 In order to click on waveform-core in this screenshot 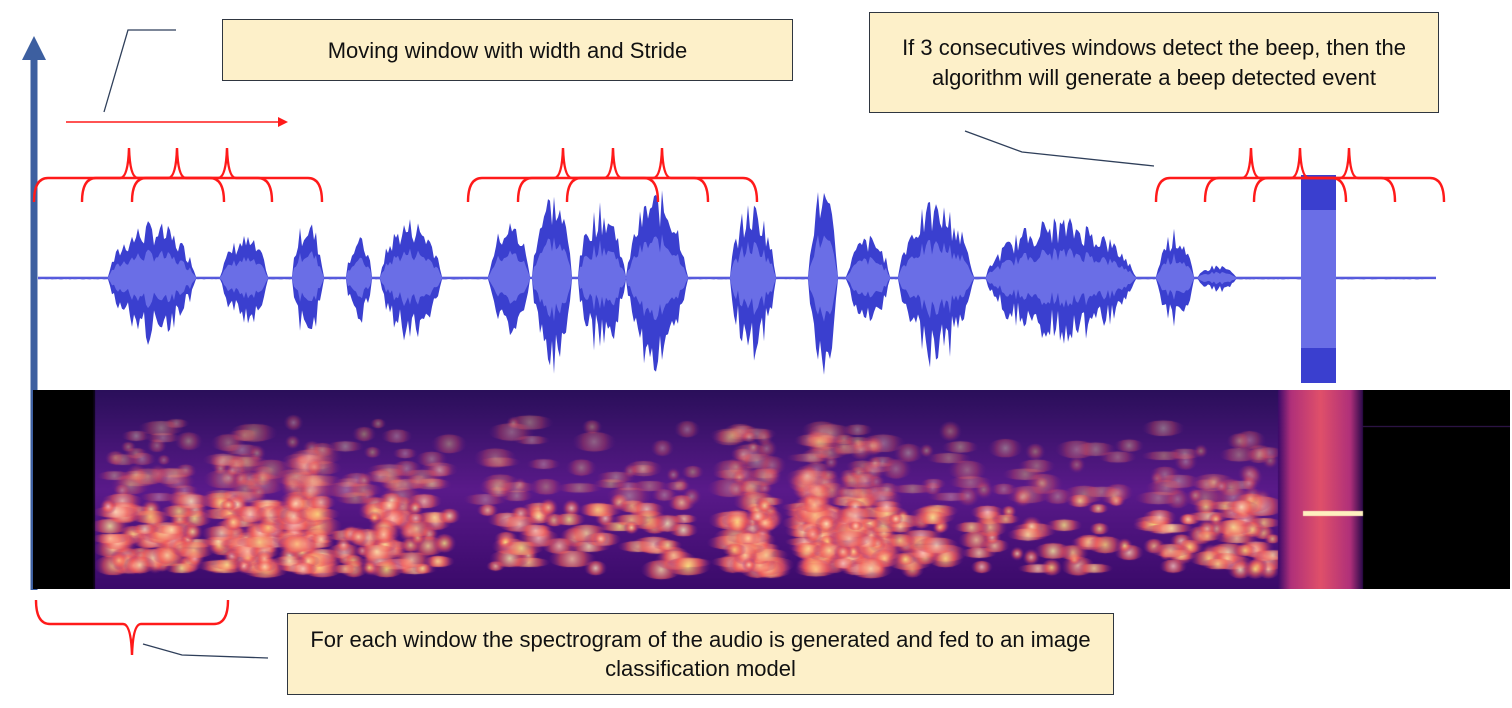, I will do `click(737, 278)`.